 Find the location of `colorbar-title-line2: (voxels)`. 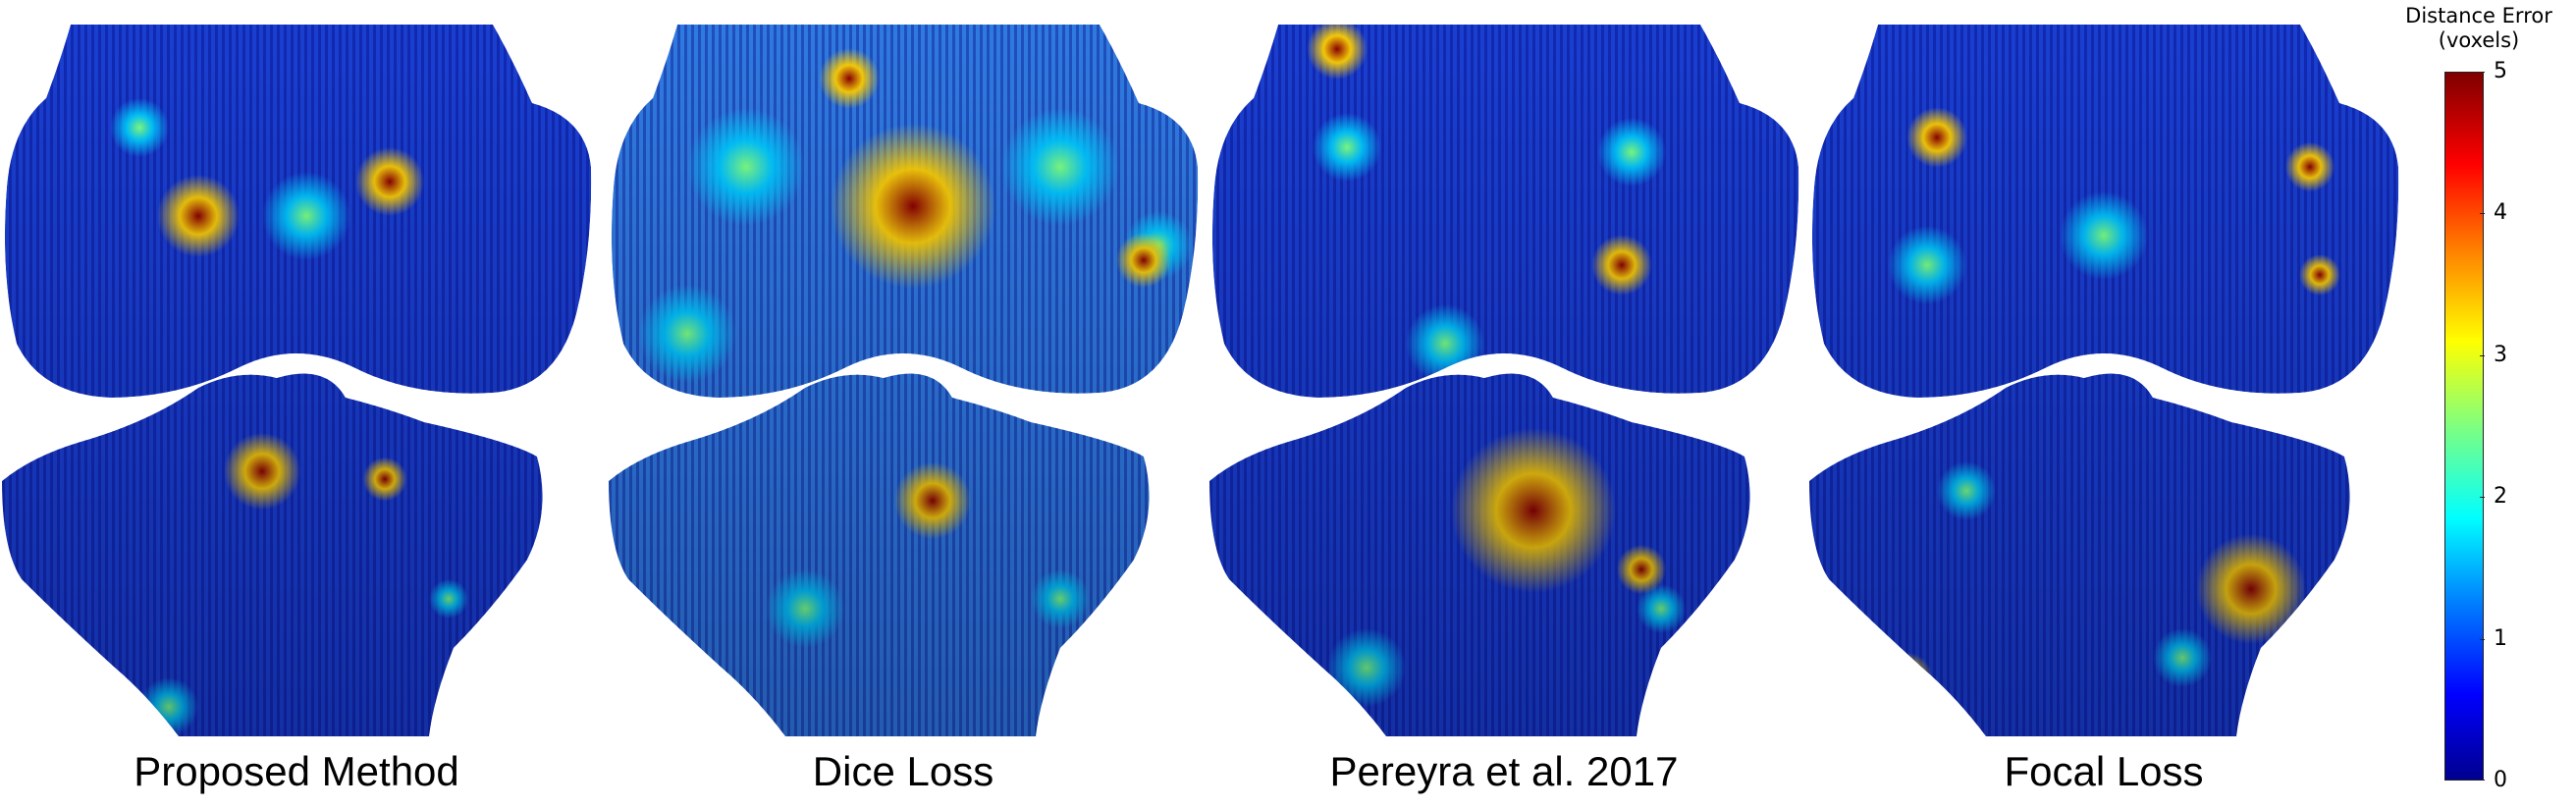

colorbar-title-line2: (voxels) is located at coordinates (2479, 40).